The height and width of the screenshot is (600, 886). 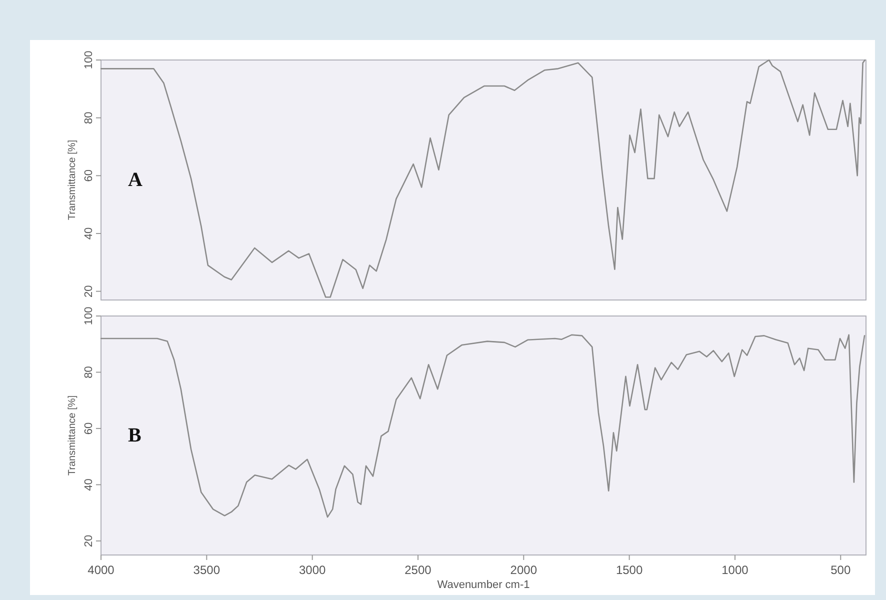 I want to click on x-tick-label: 2500, so click(x=418, y=570).